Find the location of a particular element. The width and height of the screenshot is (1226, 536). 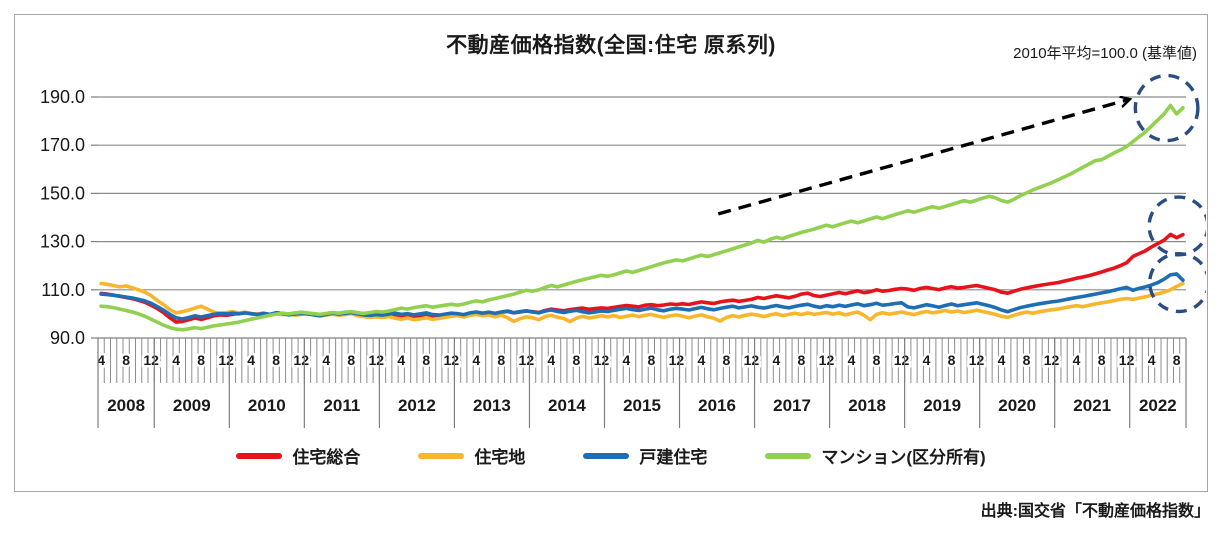

chart-legend: 住宅総合 住宅地 戸建住宅 マンション(区分所有) is located at coordinates (611, 455).